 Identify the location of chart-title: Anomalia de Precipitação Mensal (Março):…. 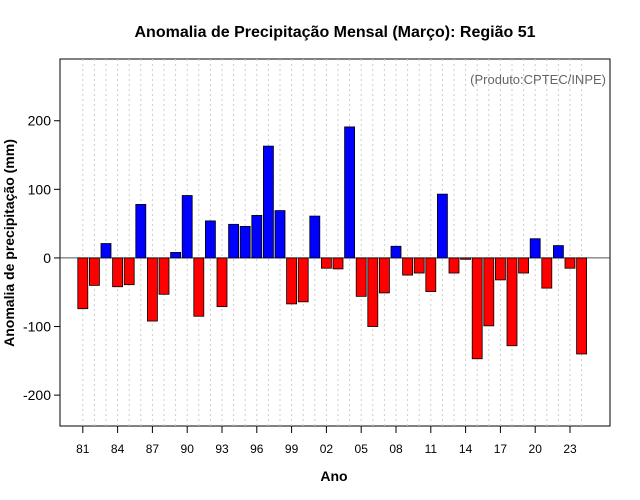
(334, 32).